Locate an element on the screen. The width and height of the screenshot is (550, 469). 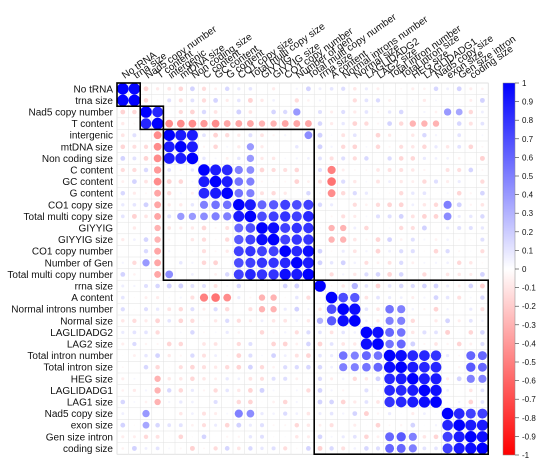
corr-cell-coding-size-nad5-copy-number is located at coordinates (146, 448).